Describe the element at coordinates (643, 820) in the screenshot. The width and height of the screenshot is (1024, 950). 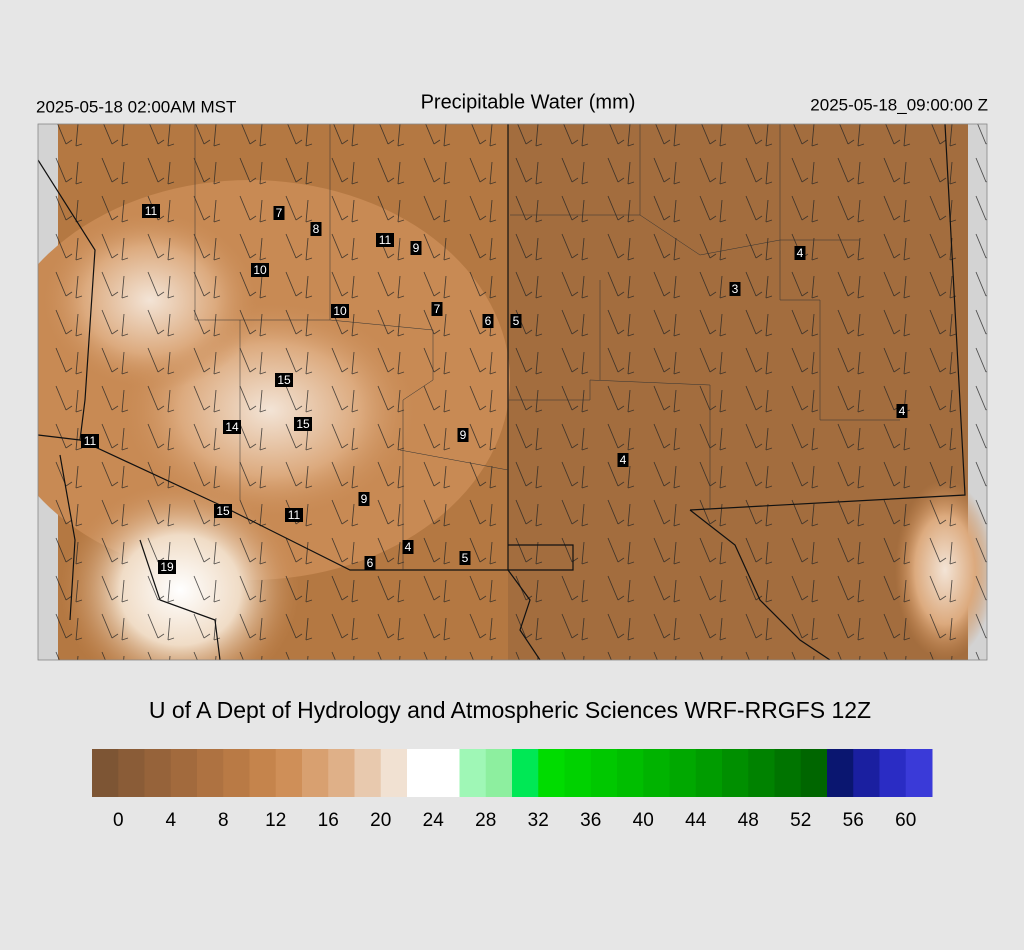
I see `colorbar-tick-label: 40` at that location.